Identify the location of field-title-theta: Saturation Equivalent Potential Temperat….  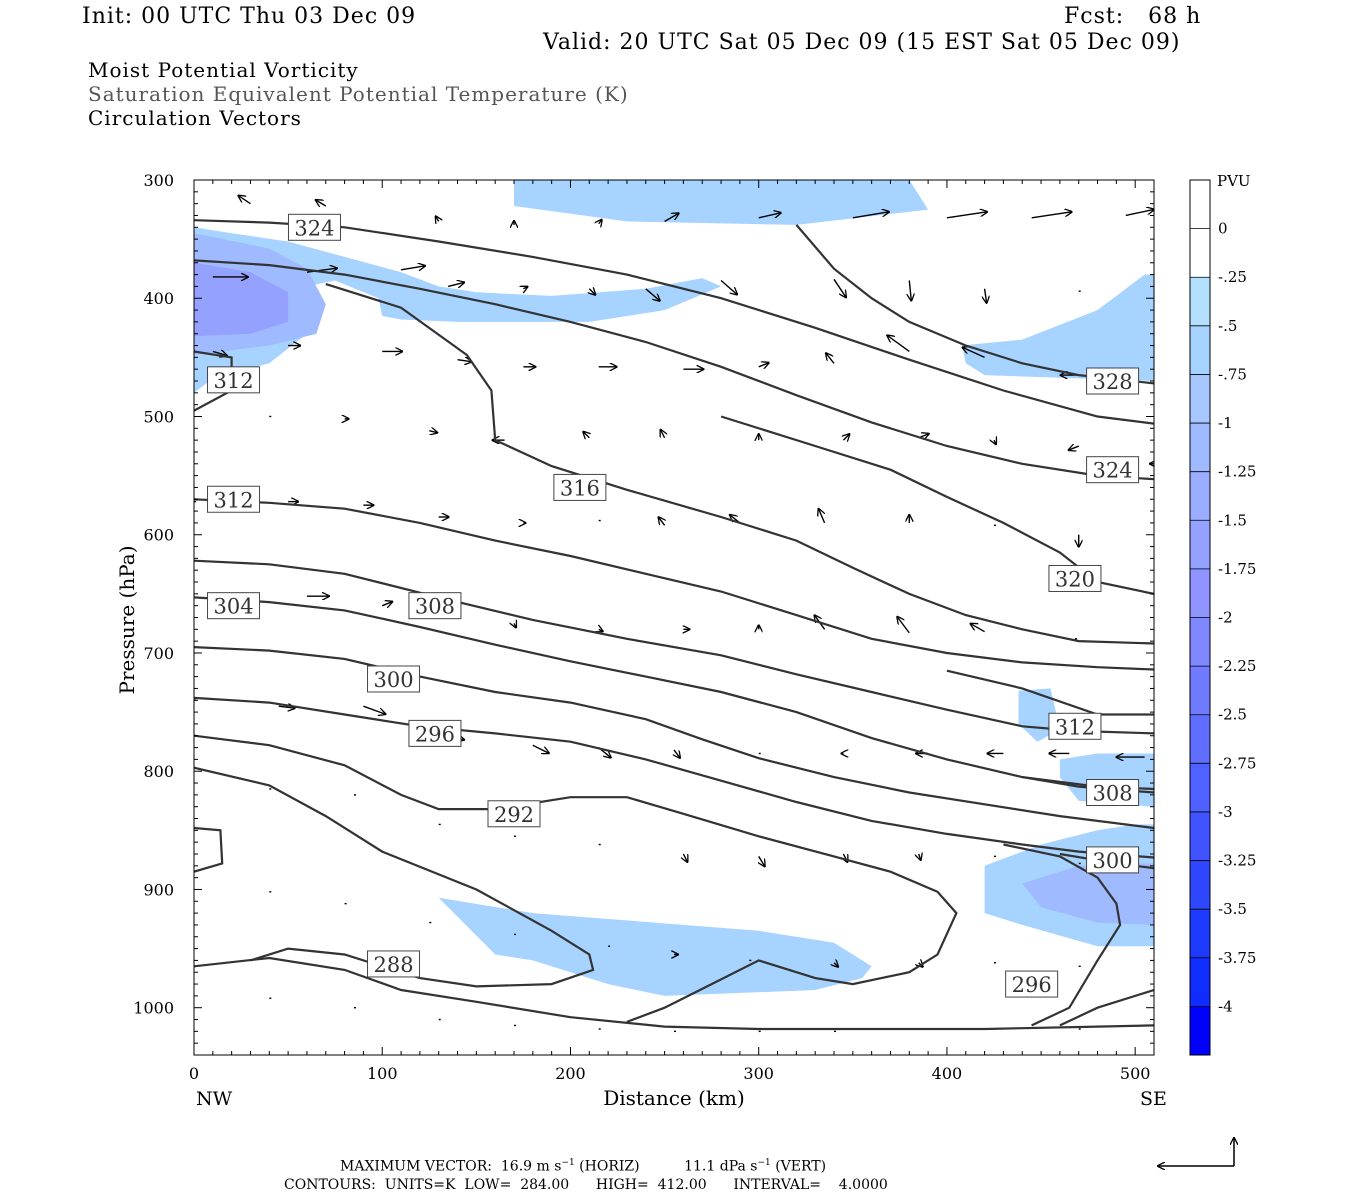
(358, 94).